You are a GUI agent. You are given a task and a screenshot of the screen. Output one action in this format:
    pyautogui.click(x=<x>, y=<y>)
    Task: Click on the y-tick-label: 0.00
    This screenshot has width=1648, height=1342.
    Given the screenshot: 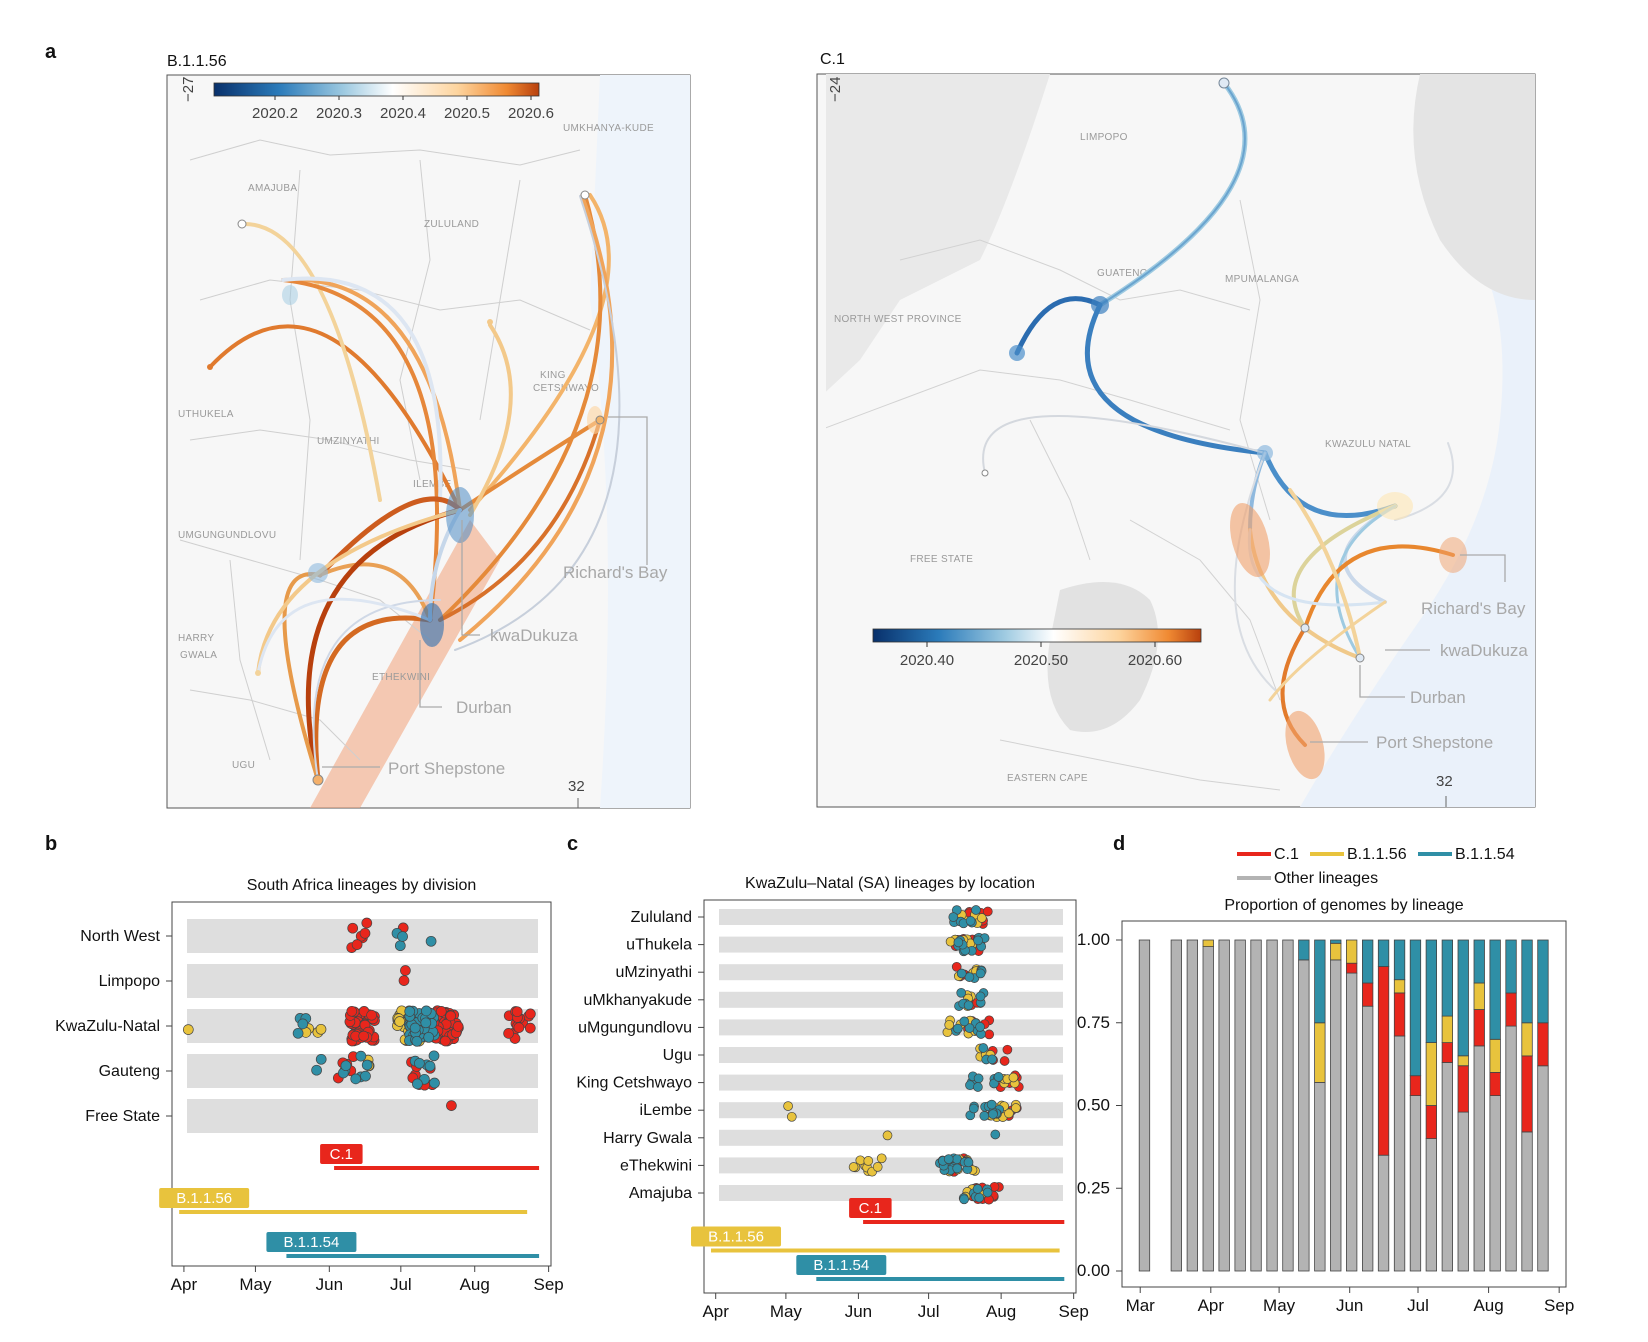 What is the action you would take?
    pyautogui.click(x=1093, y=1270)
    